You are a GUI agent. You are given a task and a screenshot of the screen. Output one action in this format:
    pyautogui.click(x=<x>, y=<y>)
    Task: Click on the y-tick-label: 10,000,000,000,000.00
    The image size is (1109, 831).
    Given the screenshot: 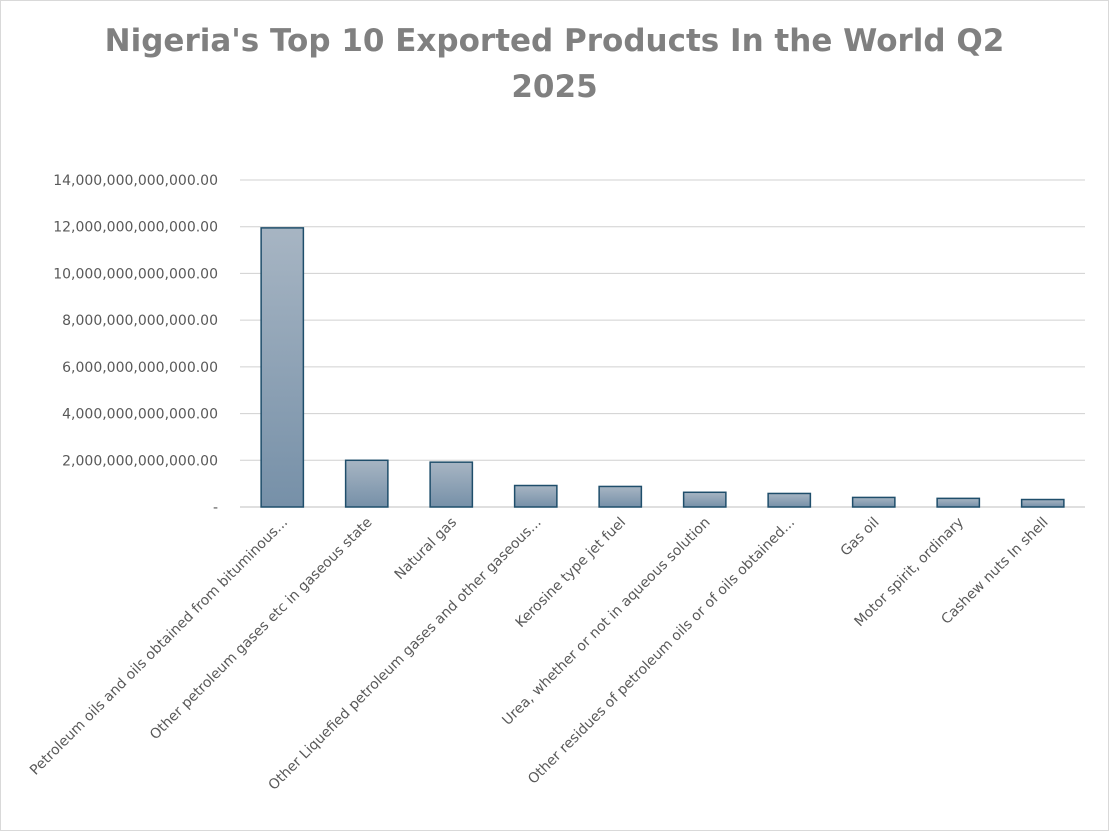 What is the action you would take?
    pyautogui.click(x=135, y=274)
    